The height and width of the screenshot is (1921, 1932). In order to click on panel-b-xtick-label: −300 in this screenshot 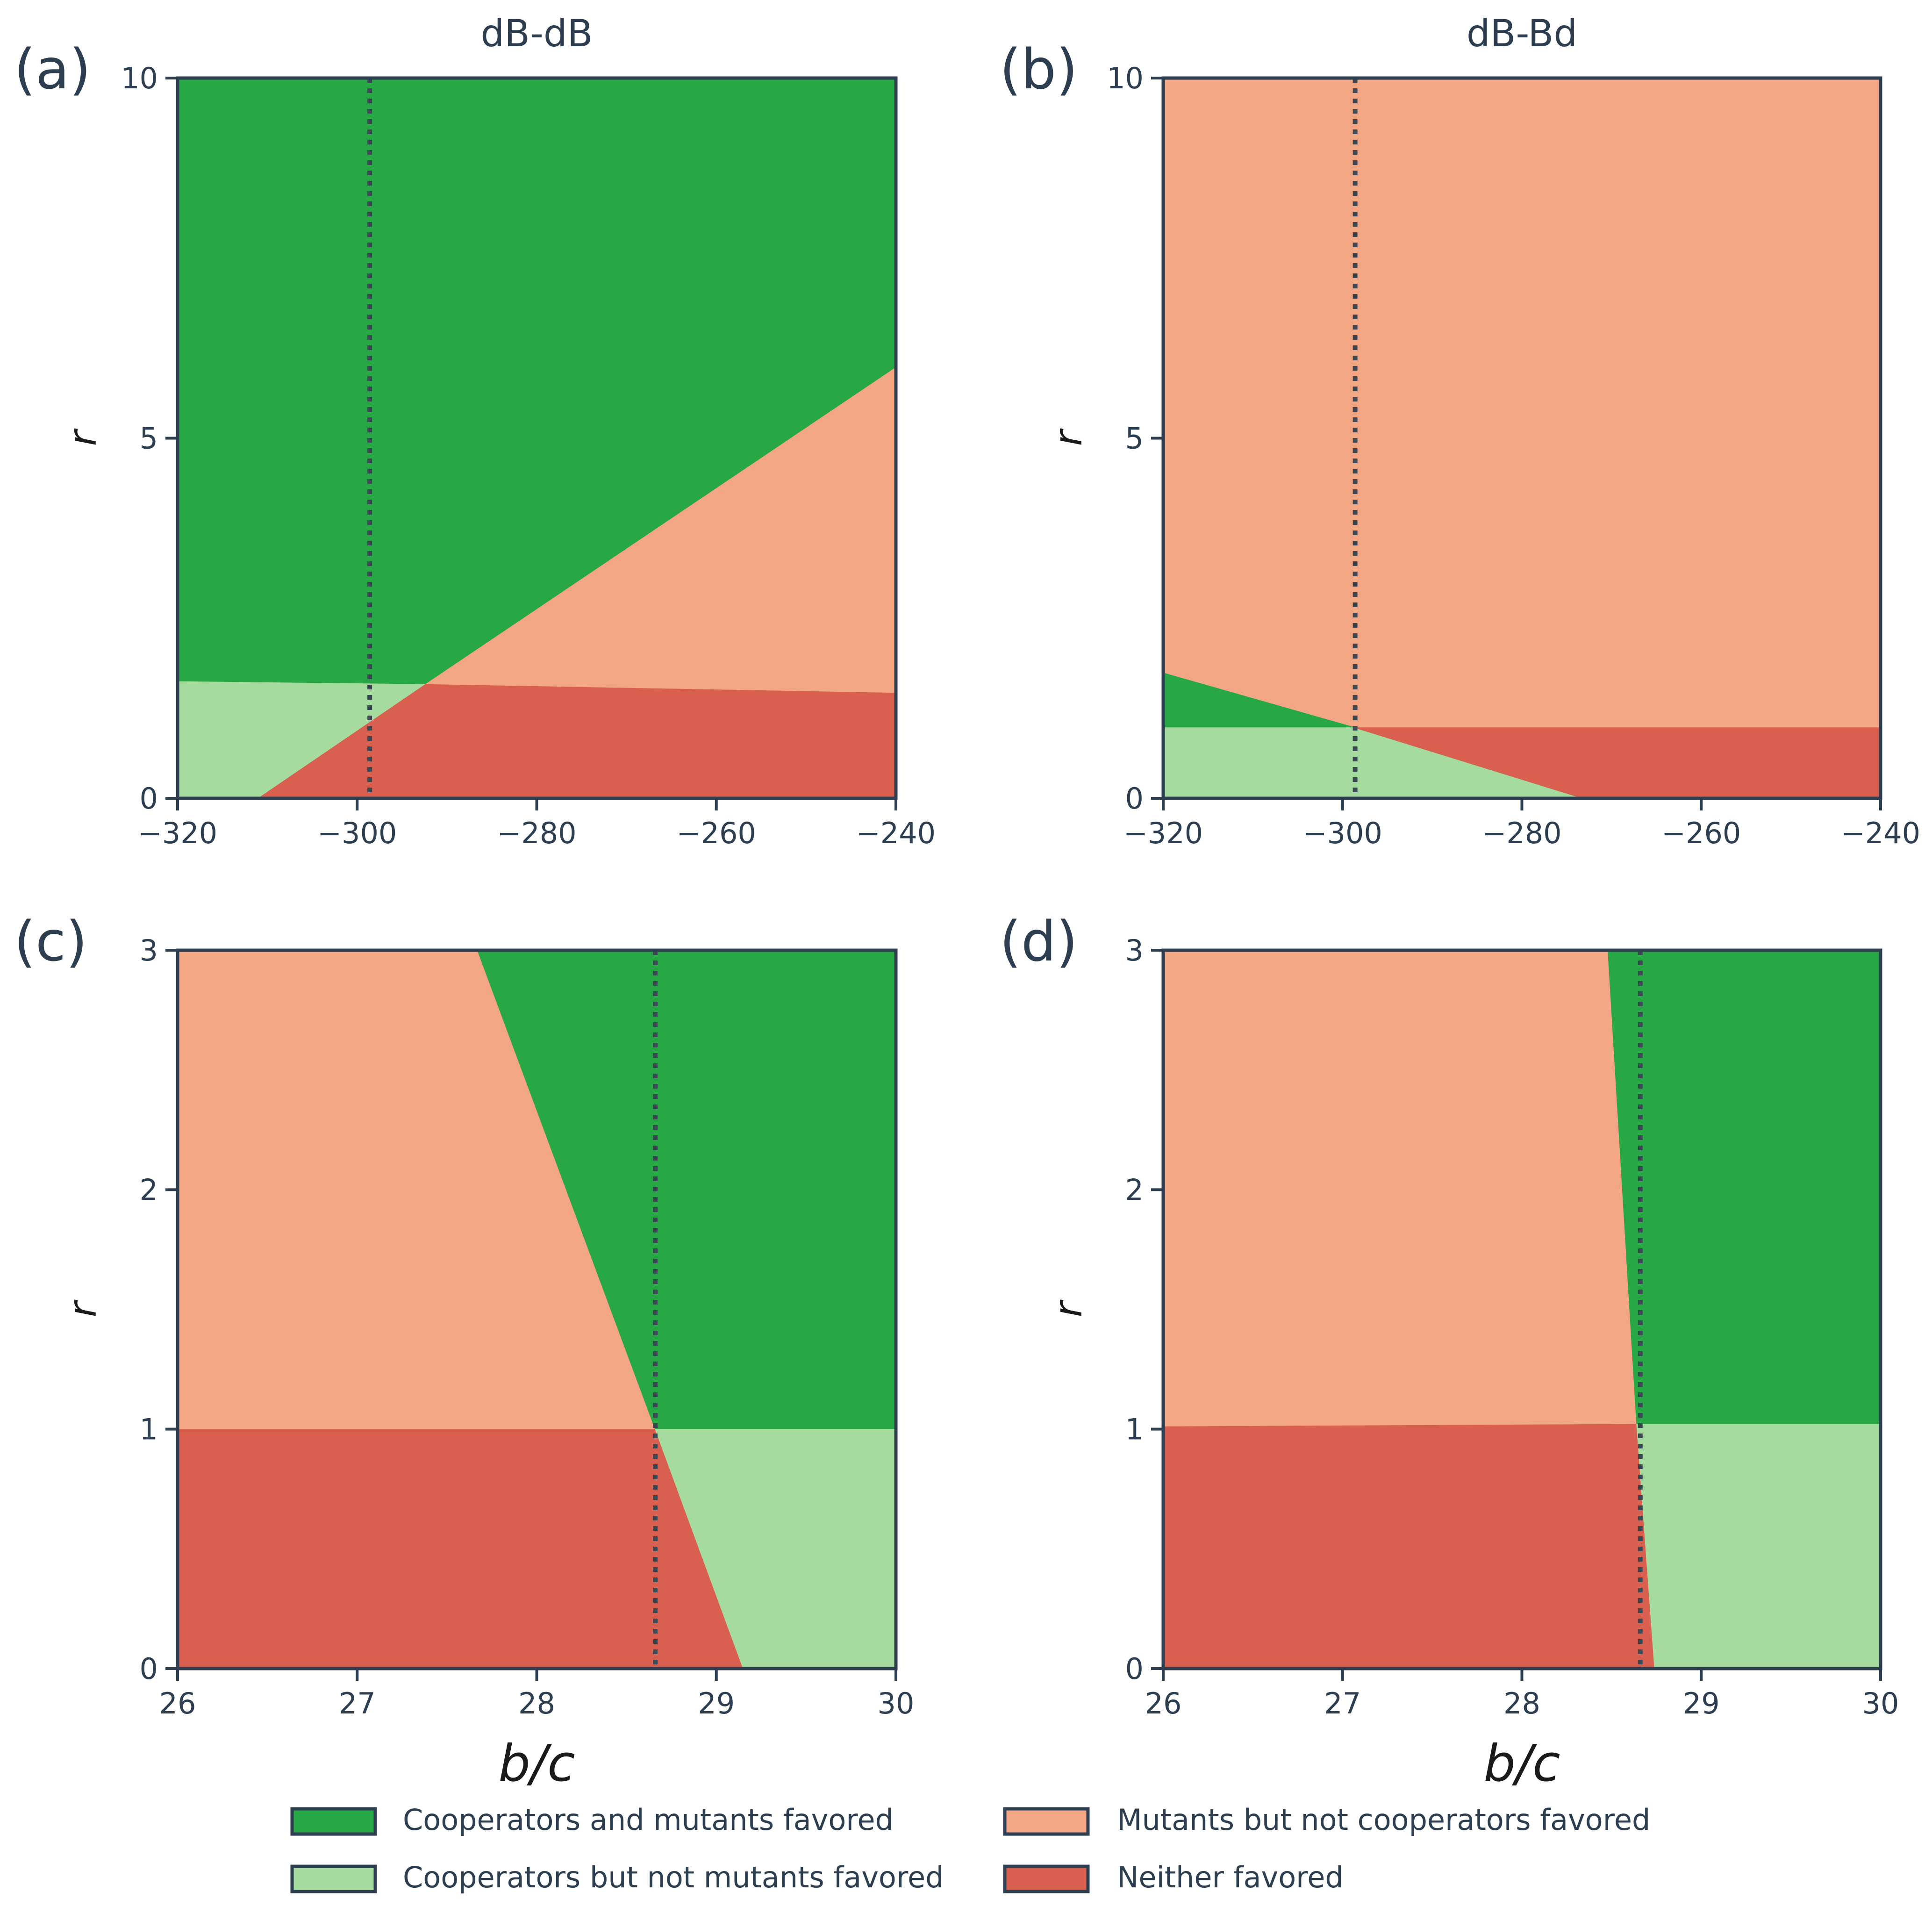, I will do `click(1342, 833)`.